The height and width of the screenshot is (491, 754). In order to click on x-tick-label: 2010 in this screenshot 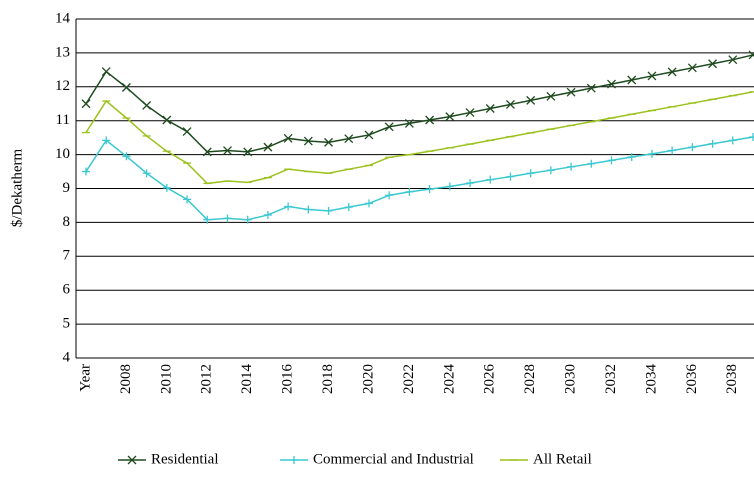, I will do `click(166, 379)`.